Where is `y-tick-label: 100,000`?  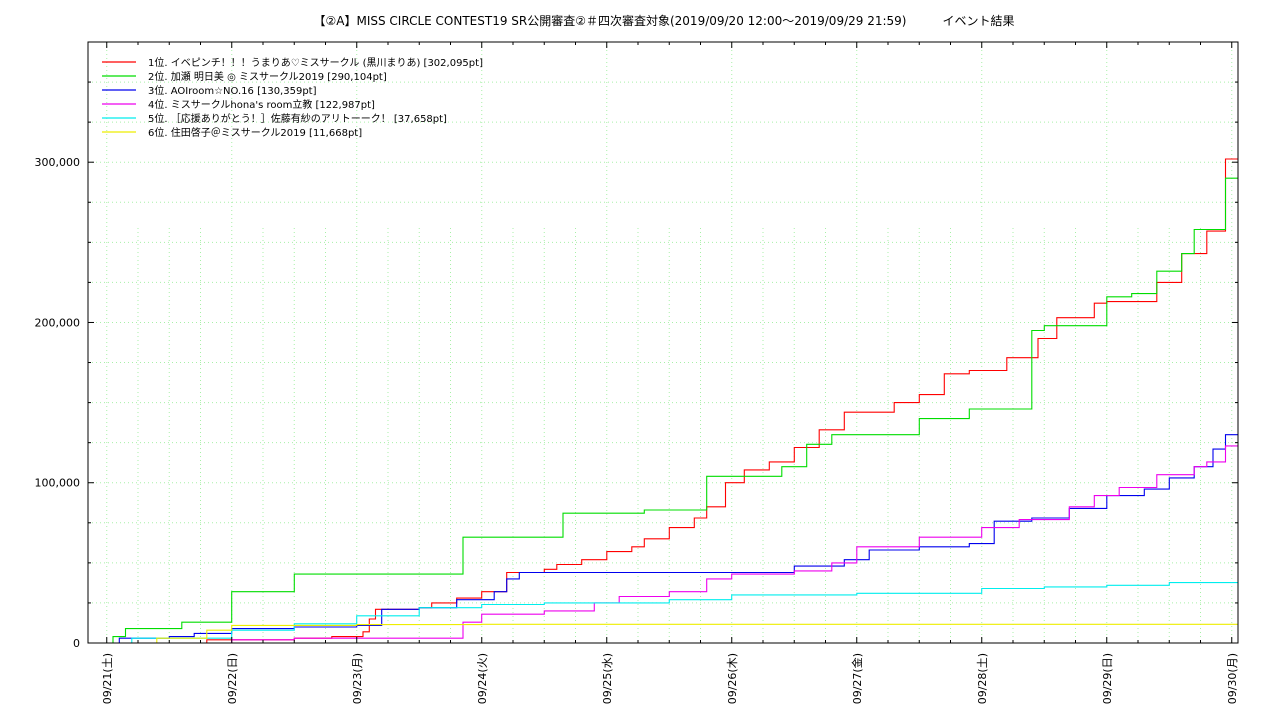 y-tick-label: 100,000 is located at coordinates (58, 483).